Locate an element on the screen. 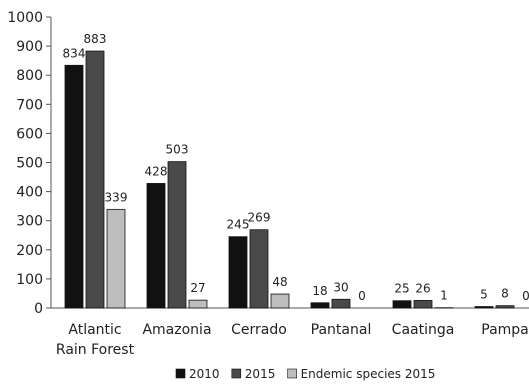 The height and width of the screenshot is (391, 529). data-label: 8 is located at coordinates (505, 294).